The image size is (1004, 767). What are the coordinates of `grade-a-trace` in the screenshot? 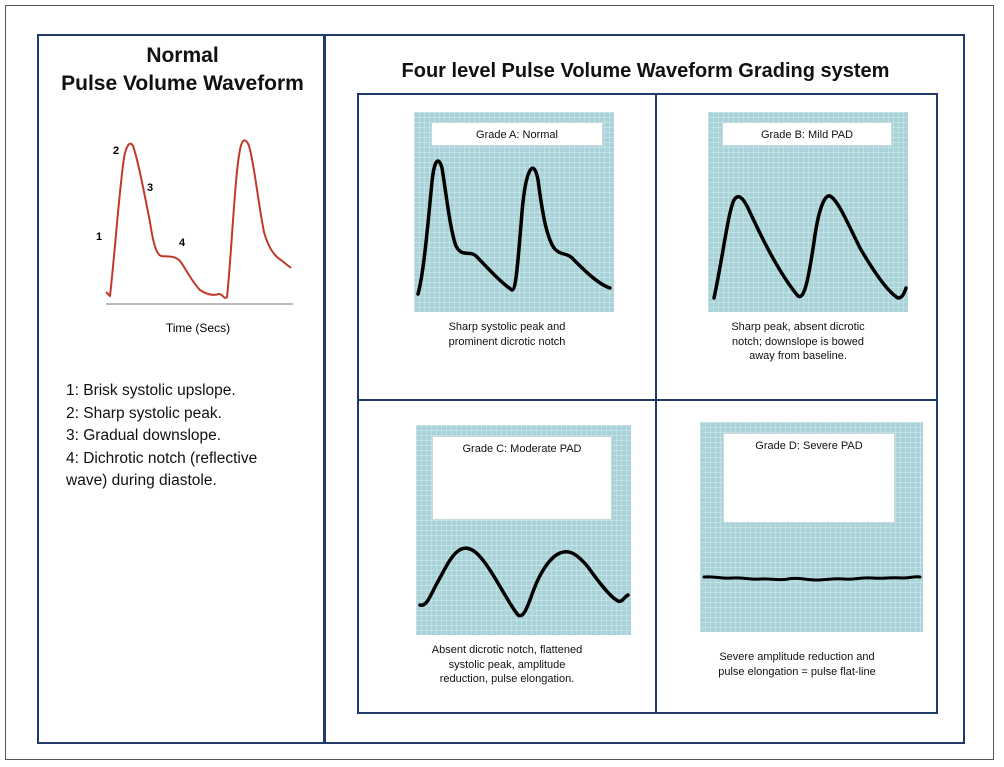 It's located at (514, 227).